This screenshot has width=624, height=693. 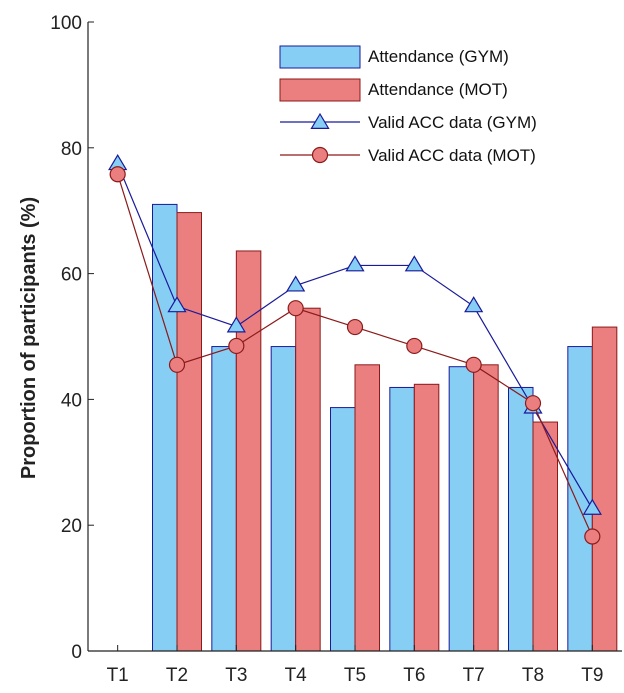 I want to click on point-valid-acc-data-mot-t3, so click(x=236, y=346).